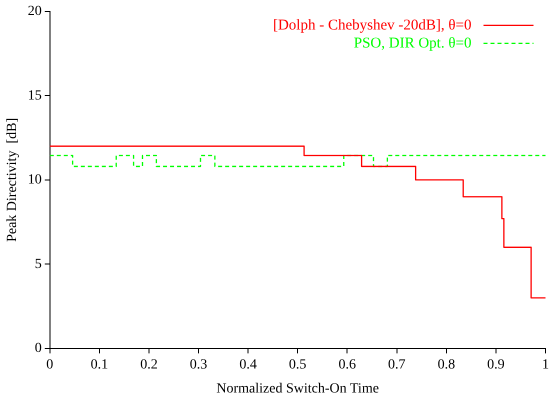  I want to click on x-tick-label: 0.1, so click(99, 364).